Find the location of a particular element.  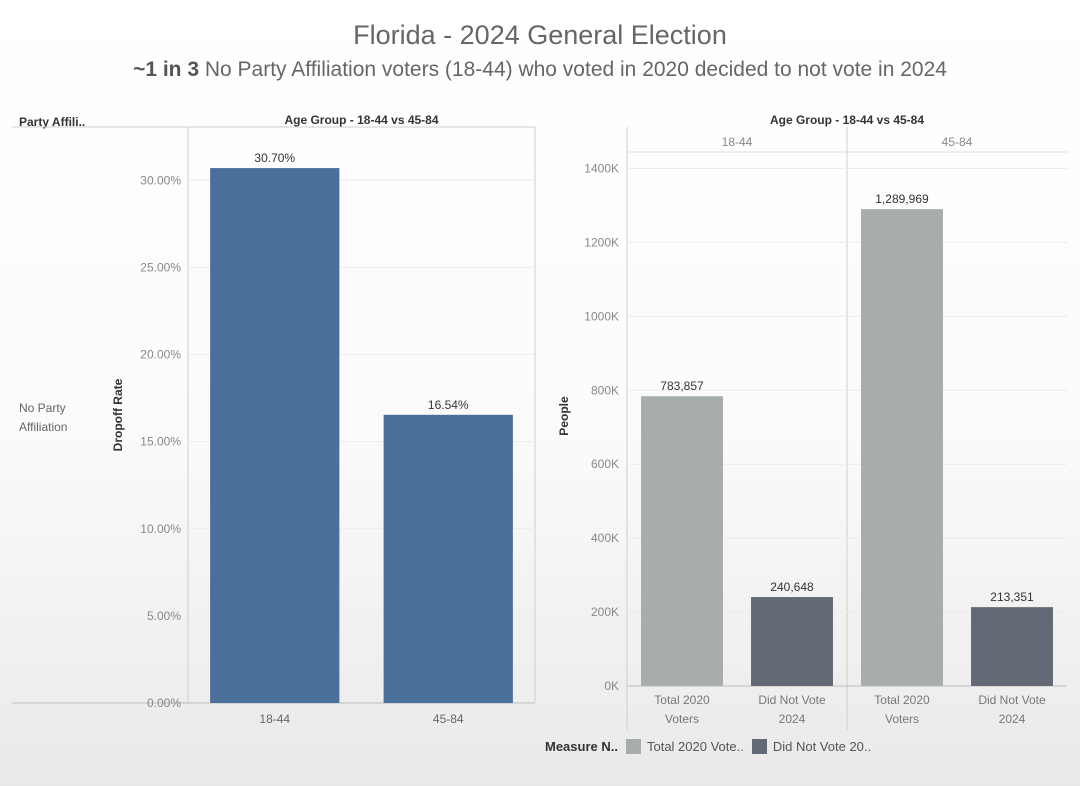

bar-label-dropoff-18-44: 30.70% is located at coordinates (274, 158).